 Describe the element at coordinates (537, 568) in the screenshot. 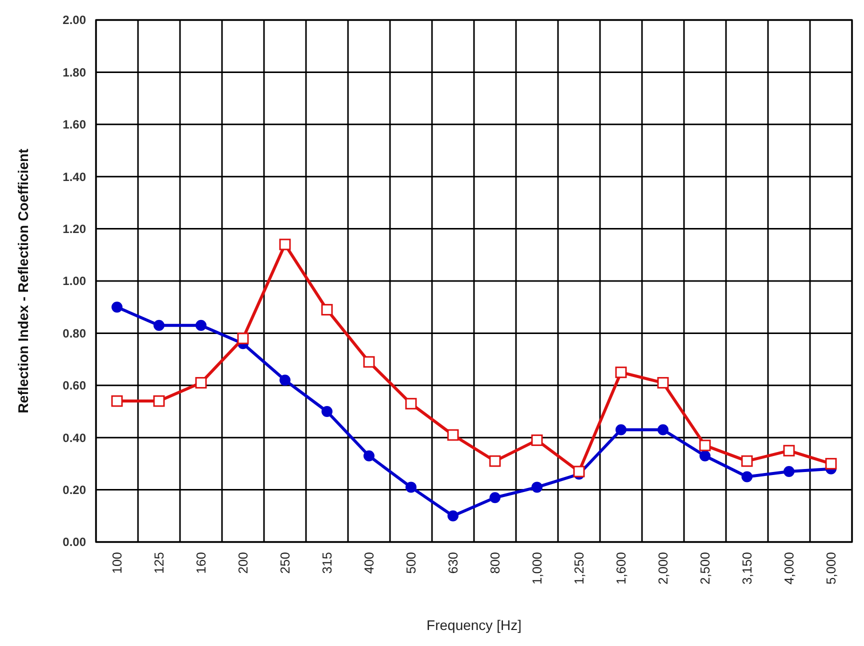

I see `x-tick-label: 1,000` at that location.